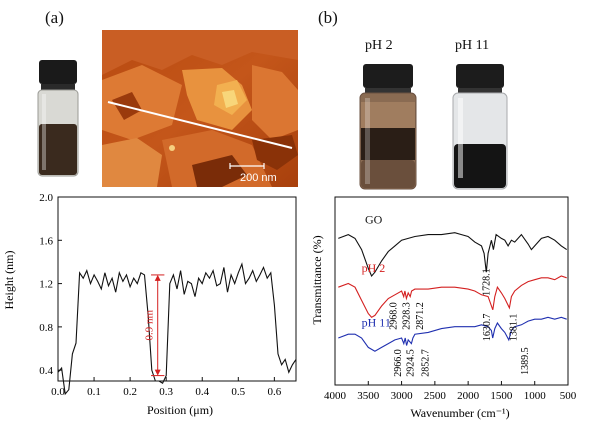 This screenshot has width=611, height=429. I want to click on x-tick-label: 0.1, so click(94, 392).